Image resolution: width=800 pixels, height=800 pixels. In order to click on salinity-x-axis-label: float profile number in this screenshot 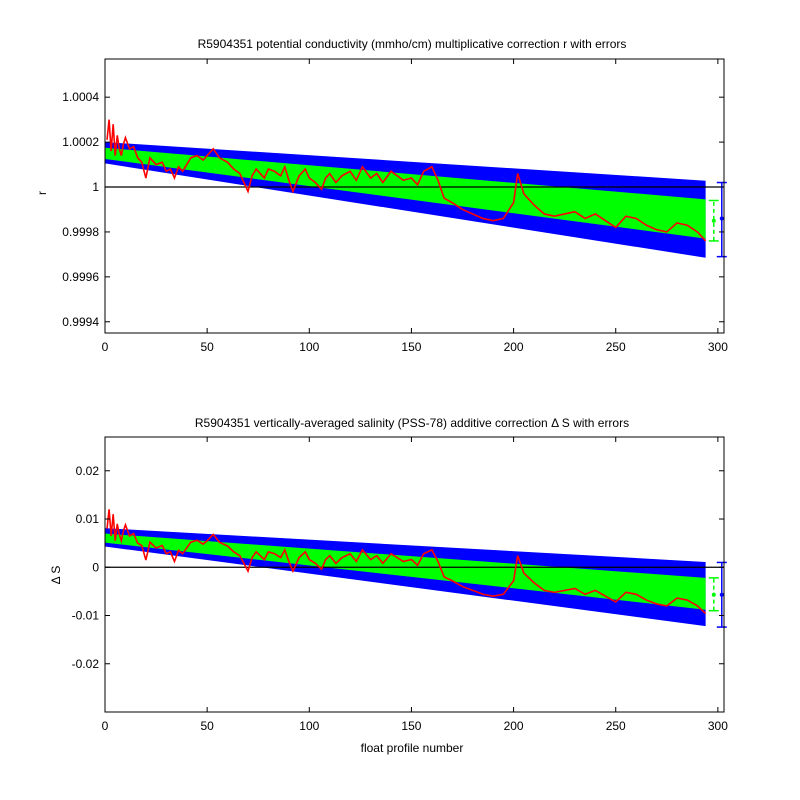, I will do `click(412, 748)`.